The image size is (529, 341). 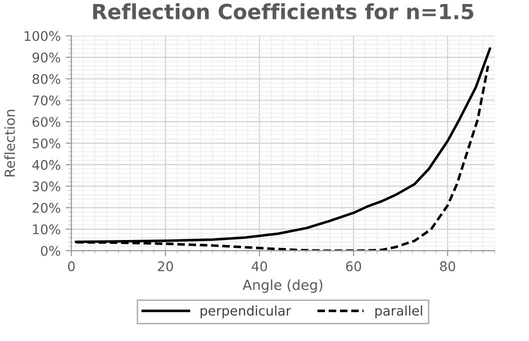 I want to click on y-tick-label: 60%, so click(x=46, y=121).